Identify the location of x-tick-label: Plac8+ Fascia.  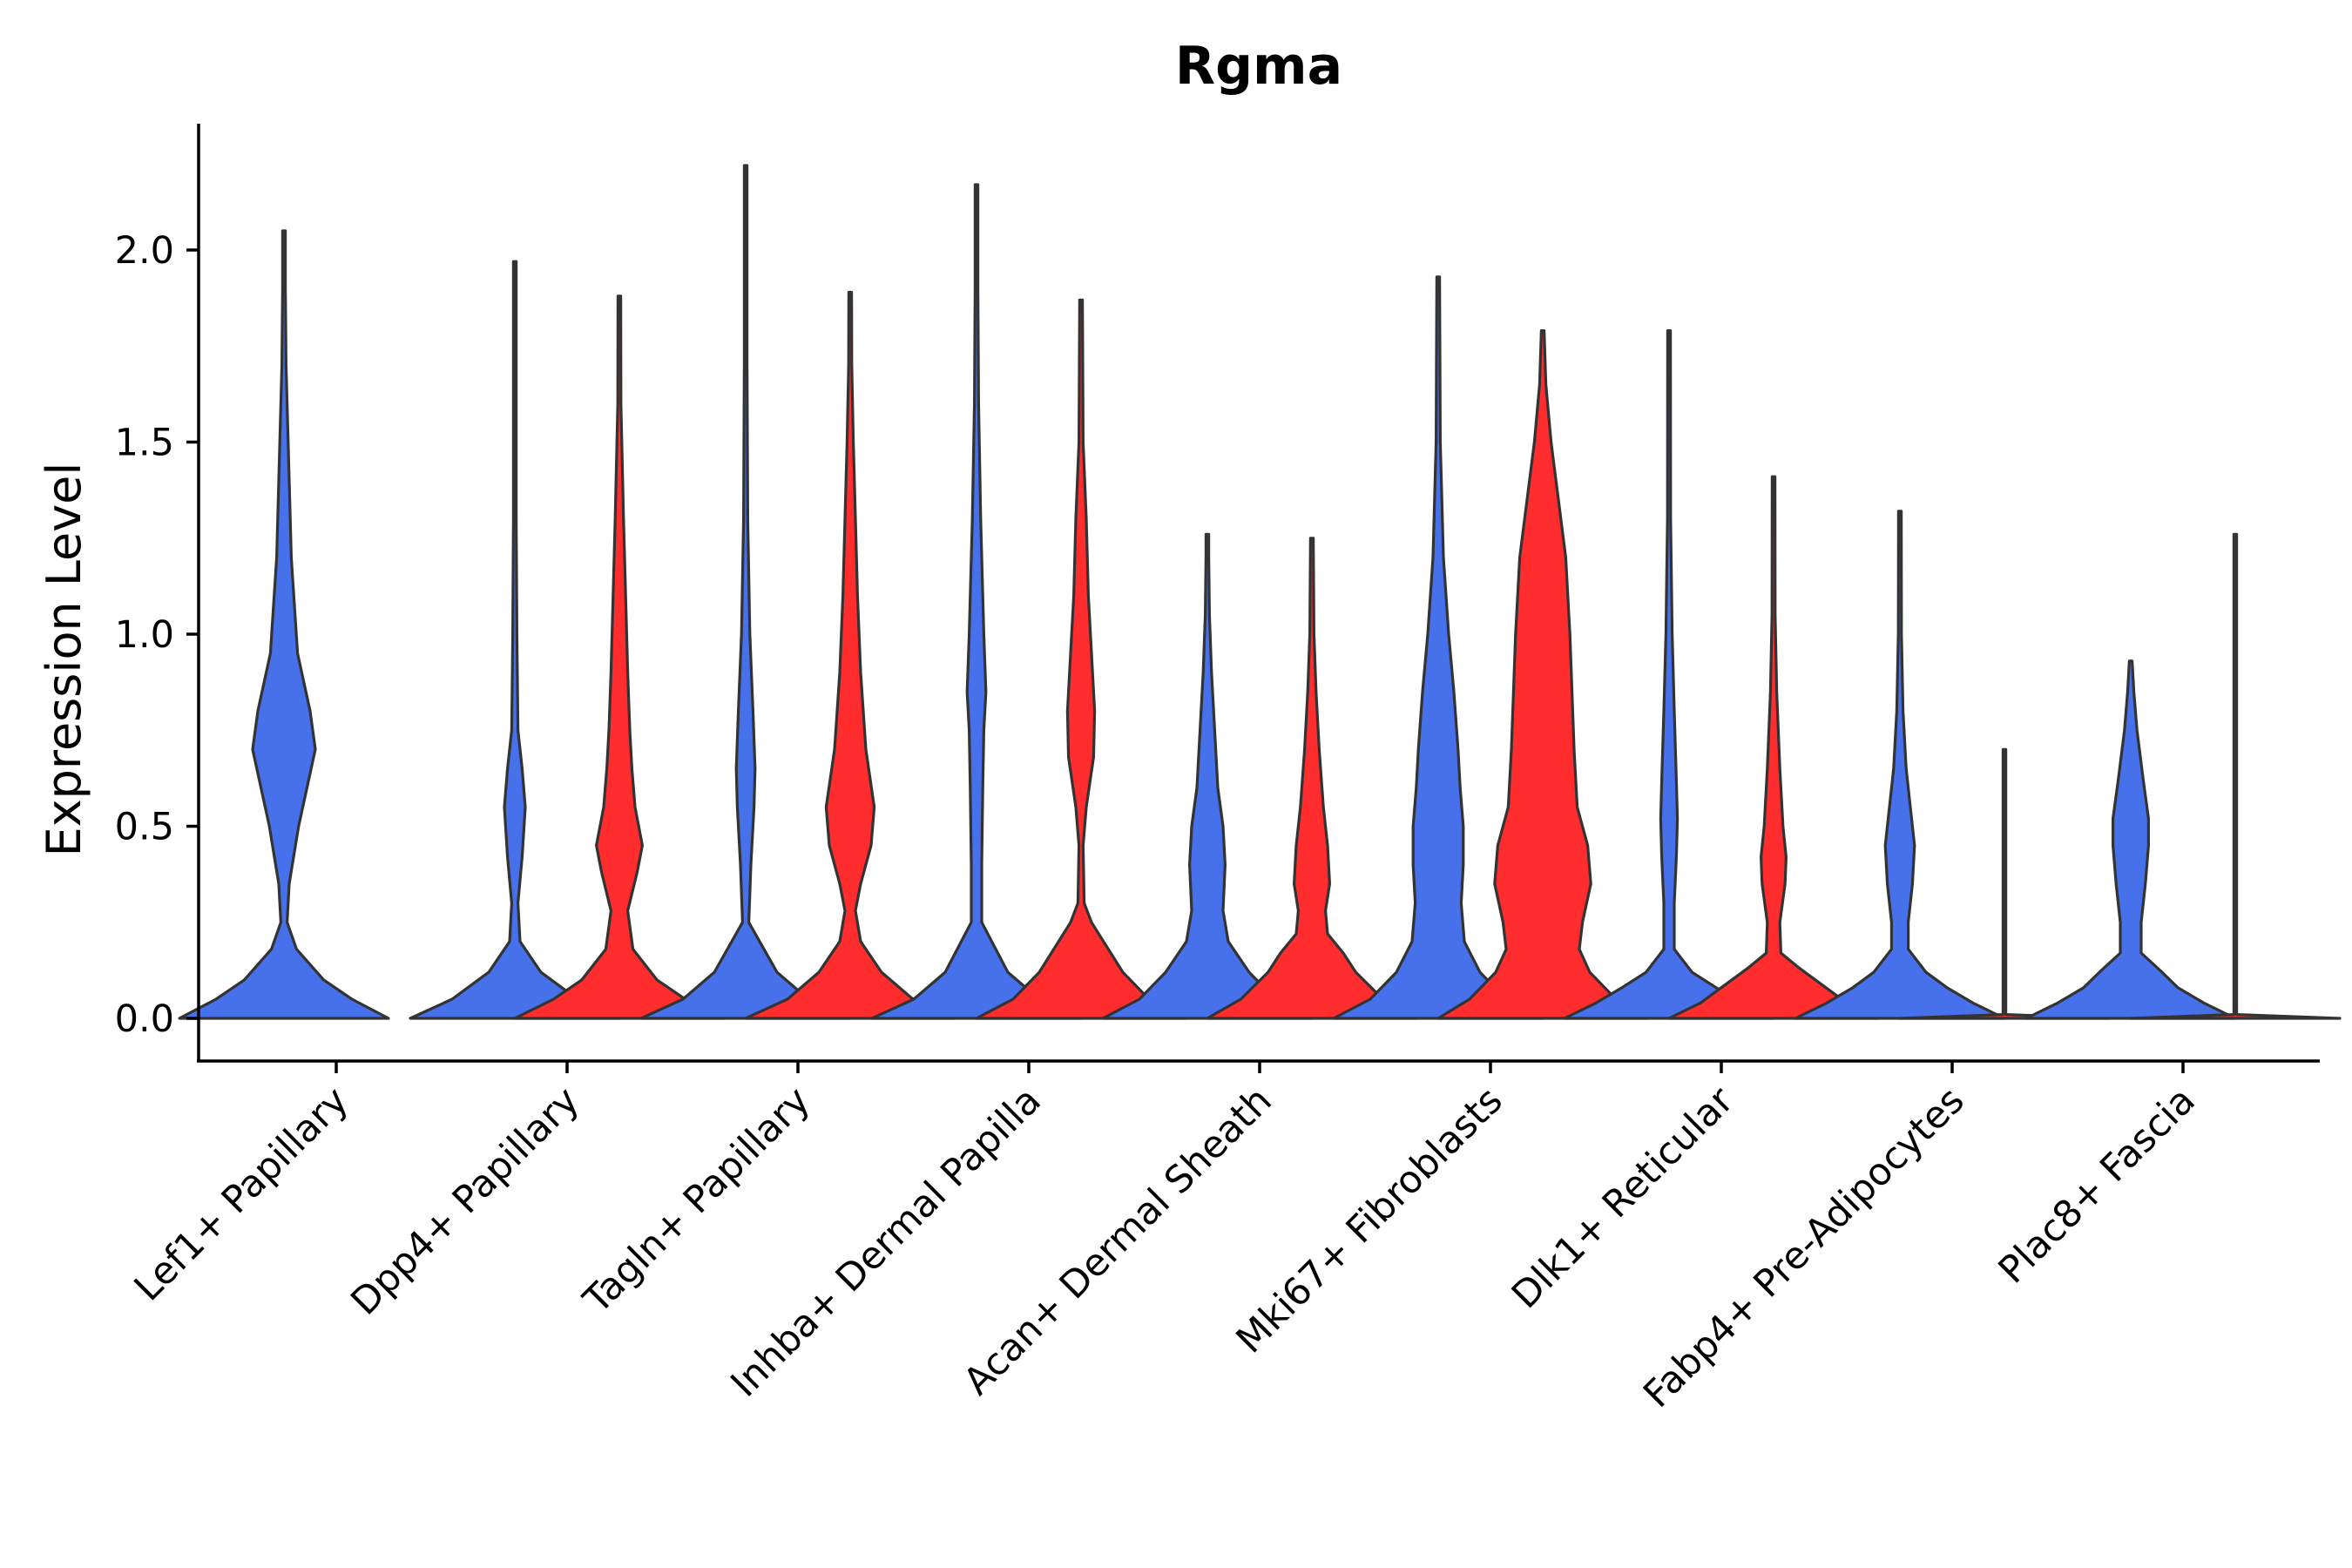
(2097, 1185).